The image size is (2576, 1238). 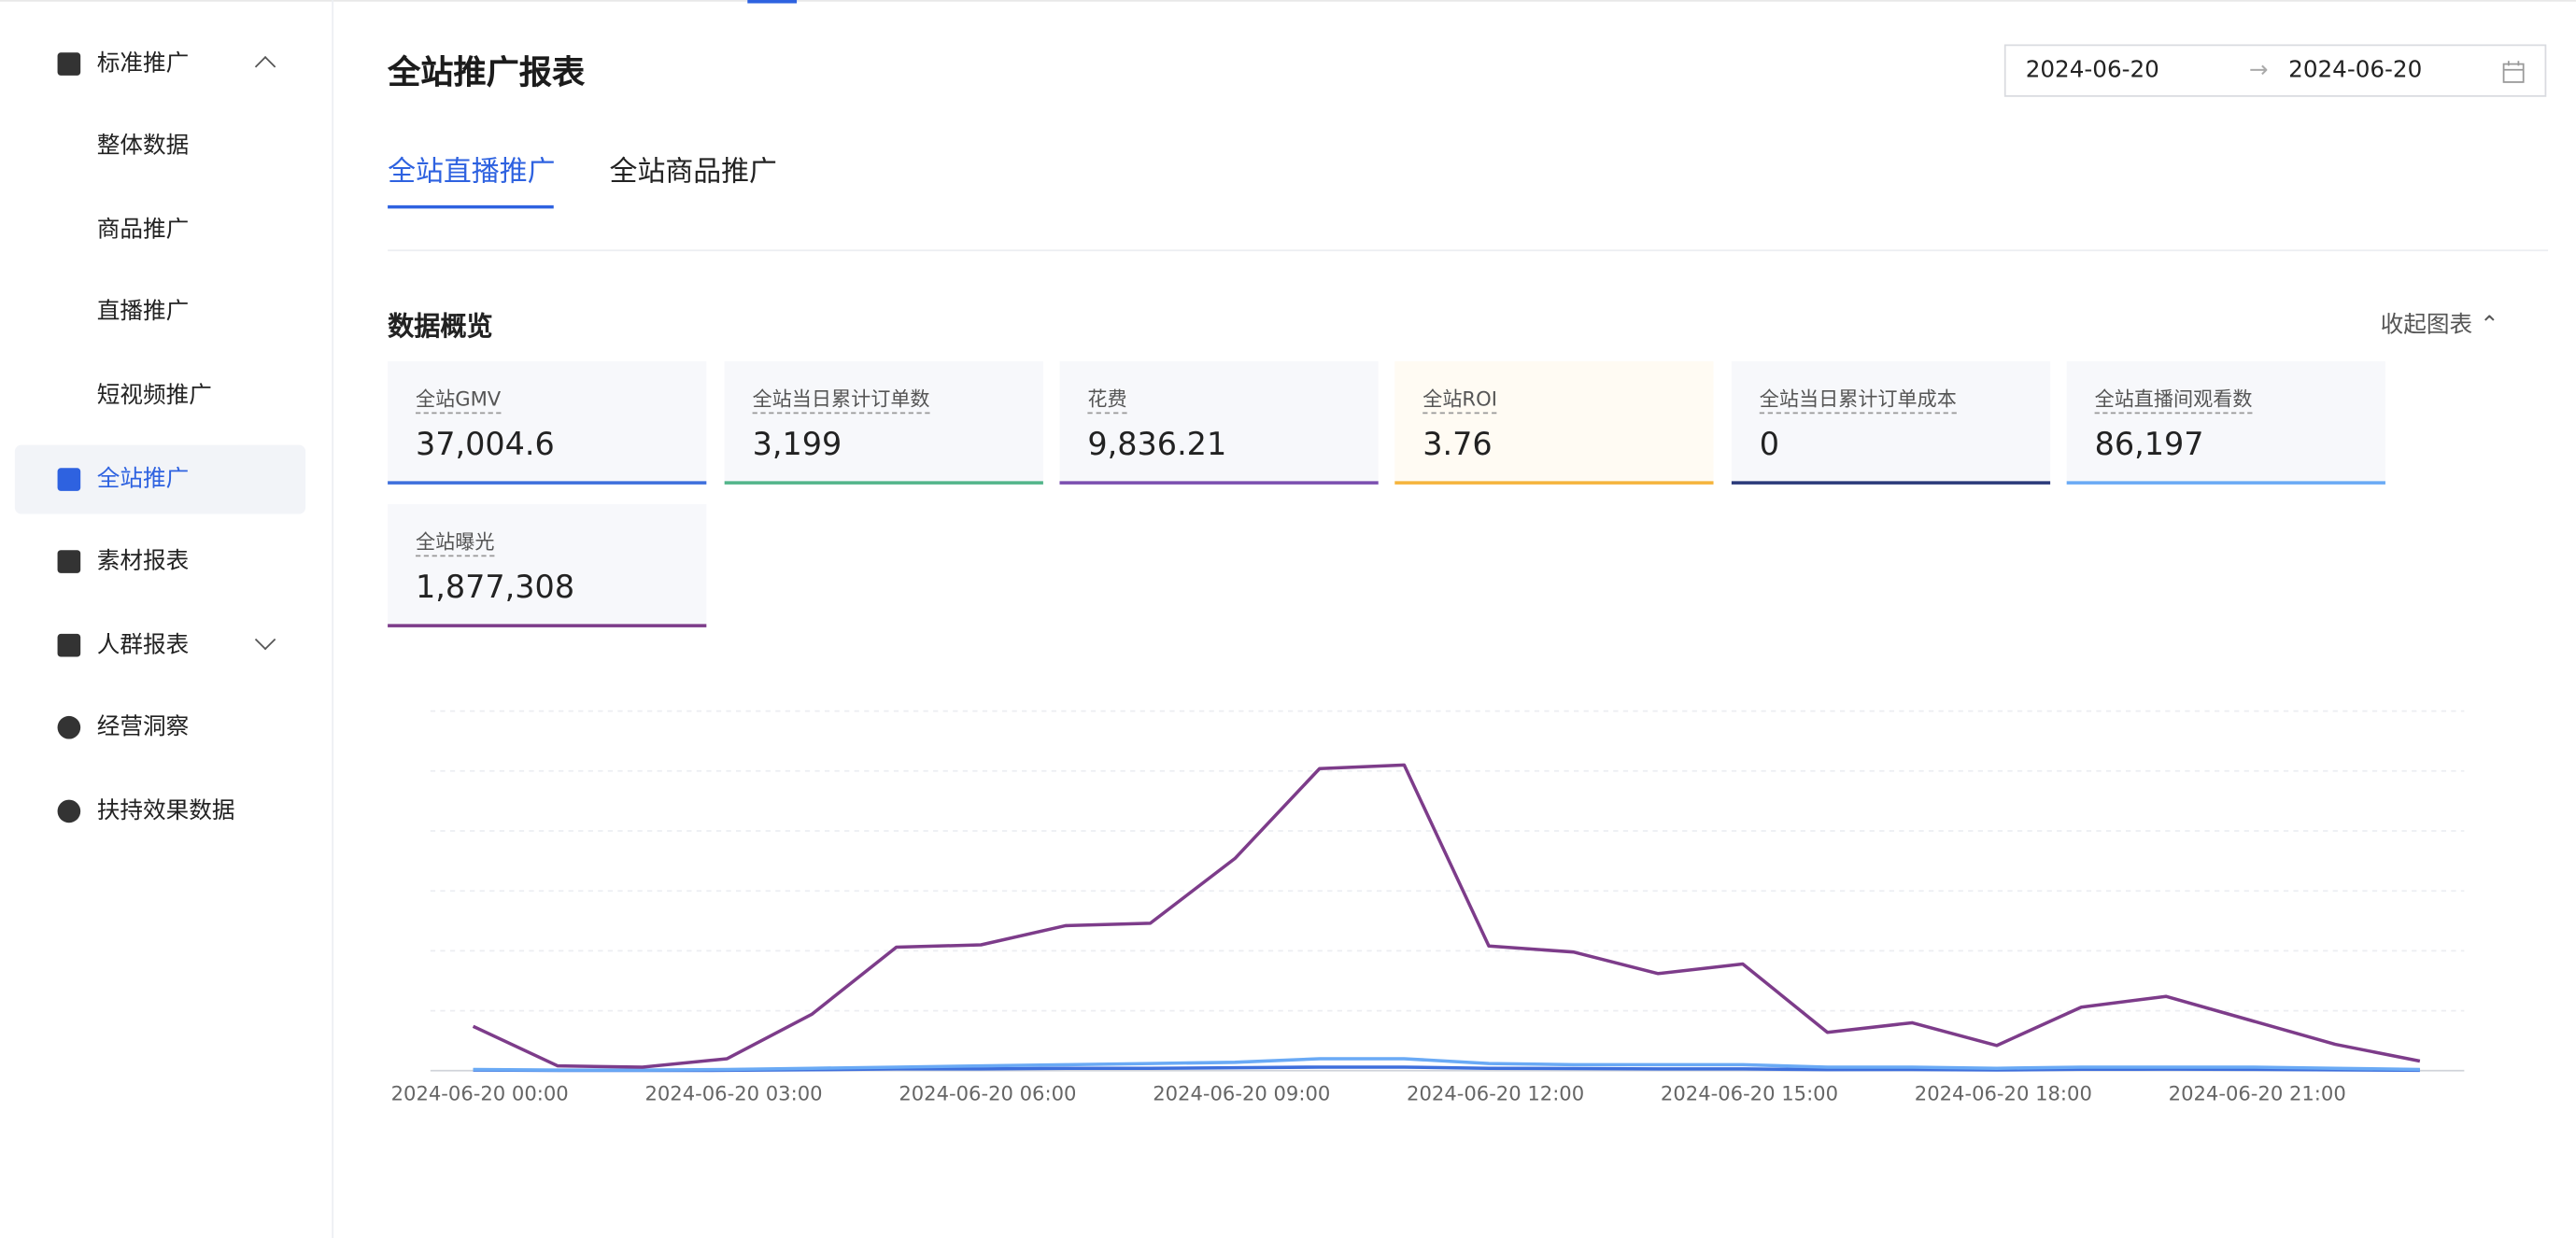 I want to click on metric-value: 0, so click(x=1769, y=445).